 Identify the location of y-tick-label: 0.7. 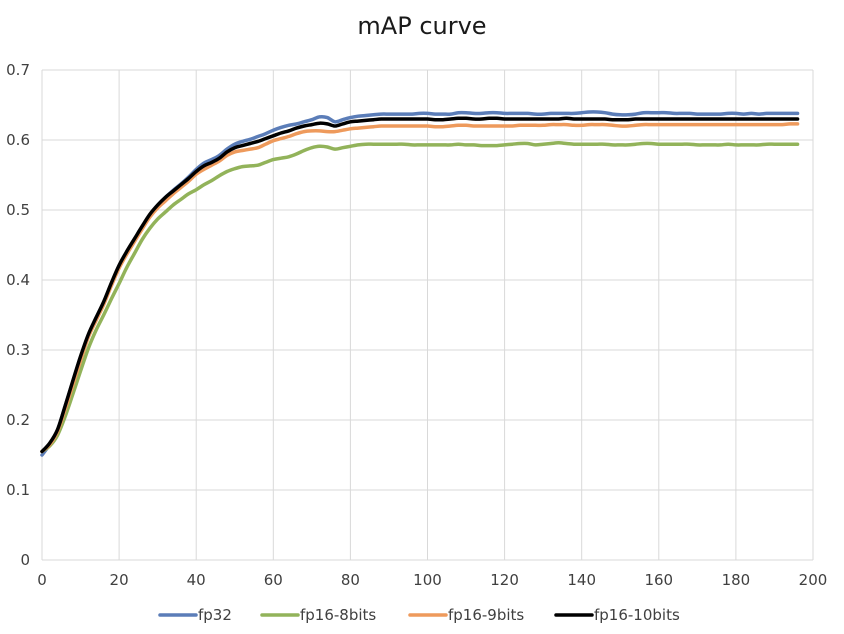
(18, 70).